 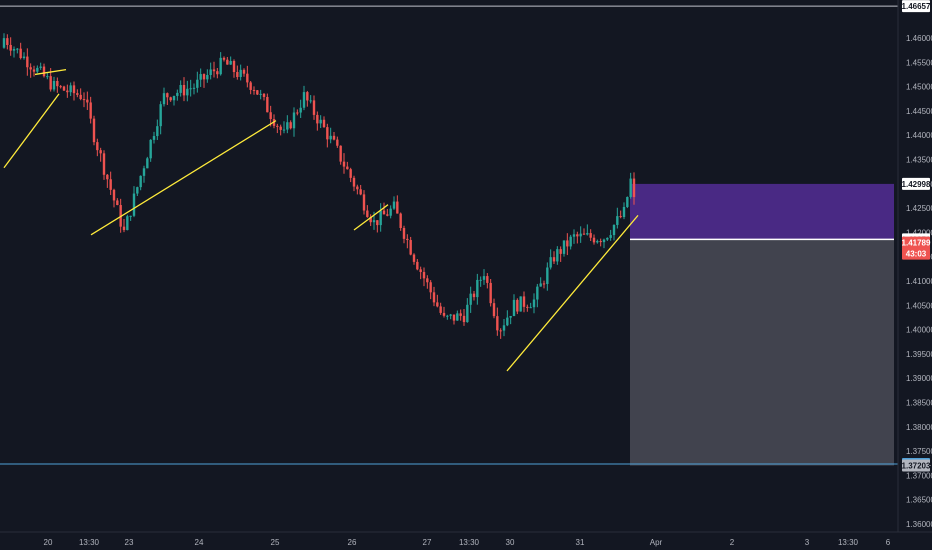 What do you see at coordinates (580, 542) in the screenshot?
I see `time-tick-label: 31` at bounding box center [580, 542].